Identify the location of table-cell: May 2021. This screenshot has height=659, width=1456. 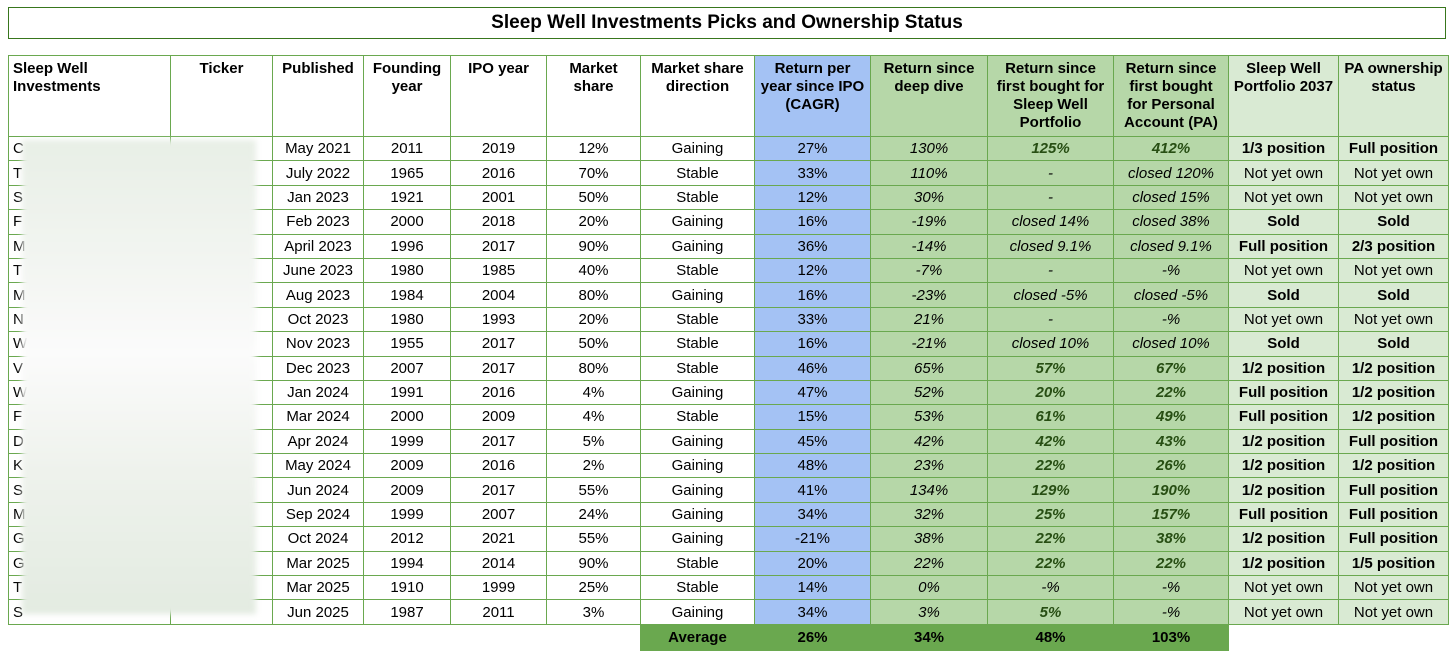
(318, 148).